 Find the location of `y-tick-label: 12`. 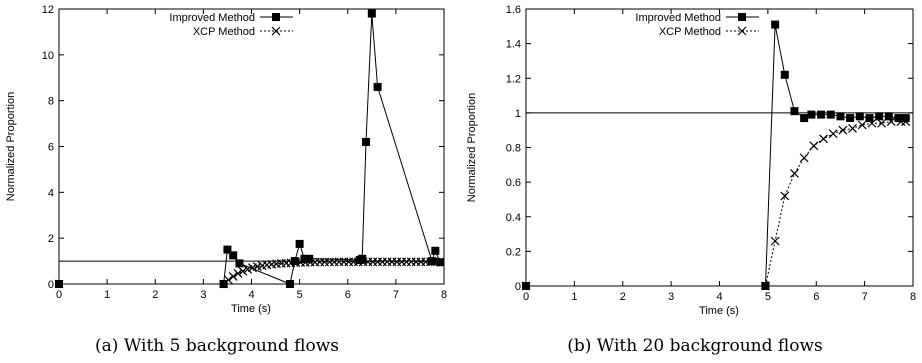

y-tick-label: 12 is located at coordinates (48, 10).